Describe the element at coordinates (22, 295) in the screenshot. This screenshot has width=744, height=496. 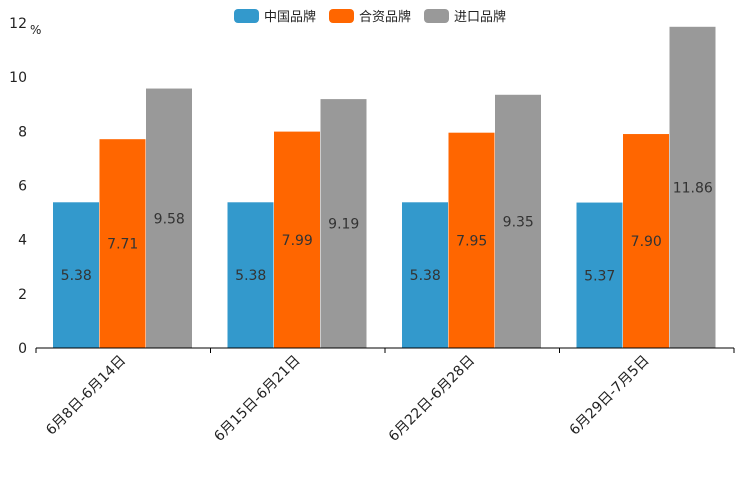
I see `y-tick-label: 2` at that location.